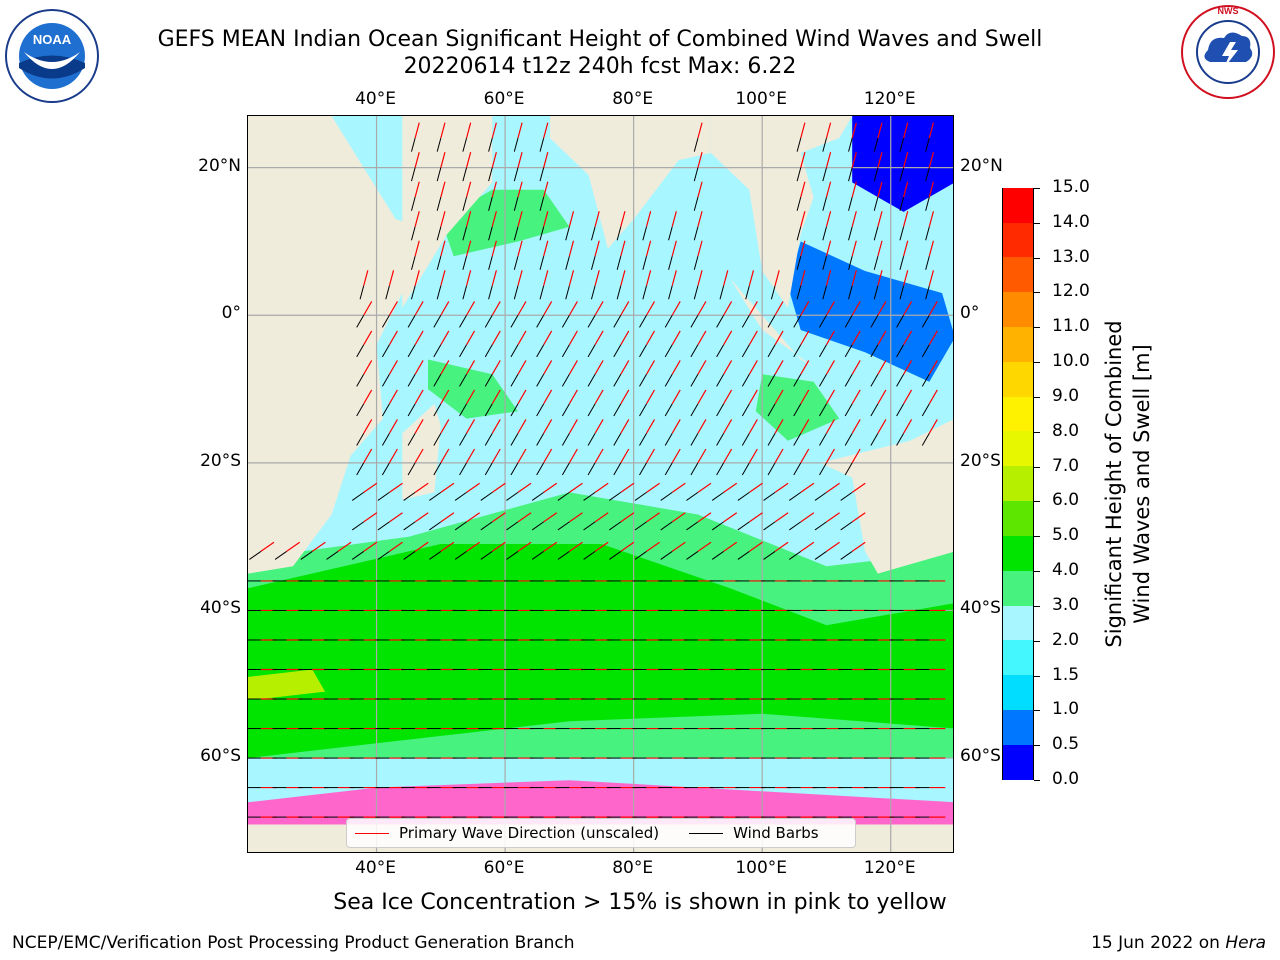 This screenshot has height=960, width=1280. Describe the element at coordinates (220, 756) in the screenshot. I see `lat-label-left: 60°S` at that location.